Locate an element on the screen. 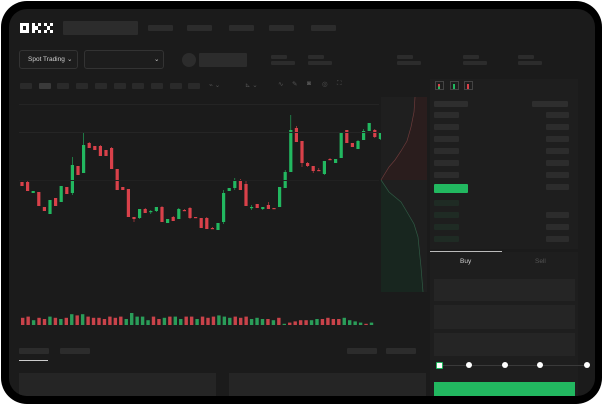 This screenshot has height=405, width=603. market-type-label: Spot Trading is located at coordinates (46, 59).